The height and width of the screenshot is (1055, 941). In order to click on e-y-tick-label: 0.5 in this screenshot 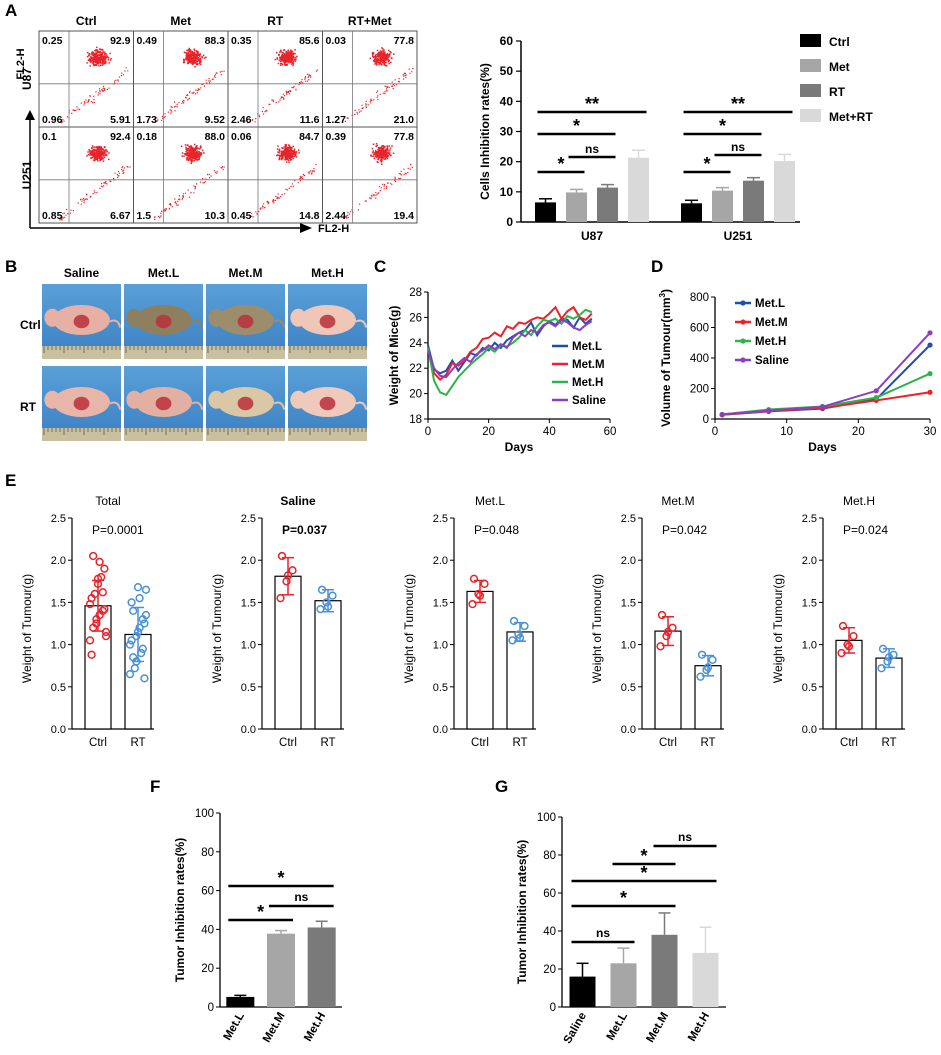, I will do `click(628, 688)`.